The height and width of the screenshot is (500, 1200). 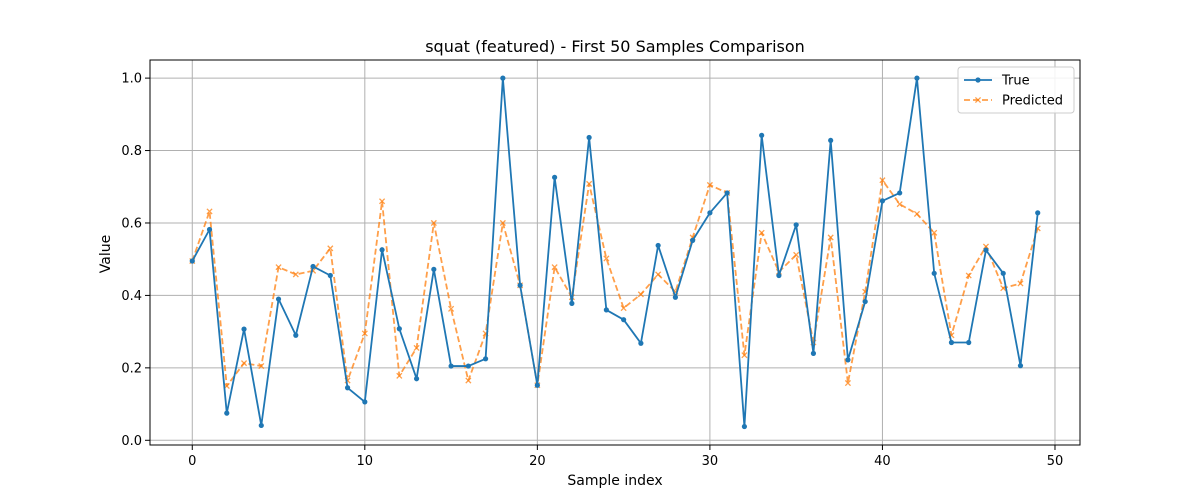 I want to click on legend: True Predicted, so click(x=1016, y=90).